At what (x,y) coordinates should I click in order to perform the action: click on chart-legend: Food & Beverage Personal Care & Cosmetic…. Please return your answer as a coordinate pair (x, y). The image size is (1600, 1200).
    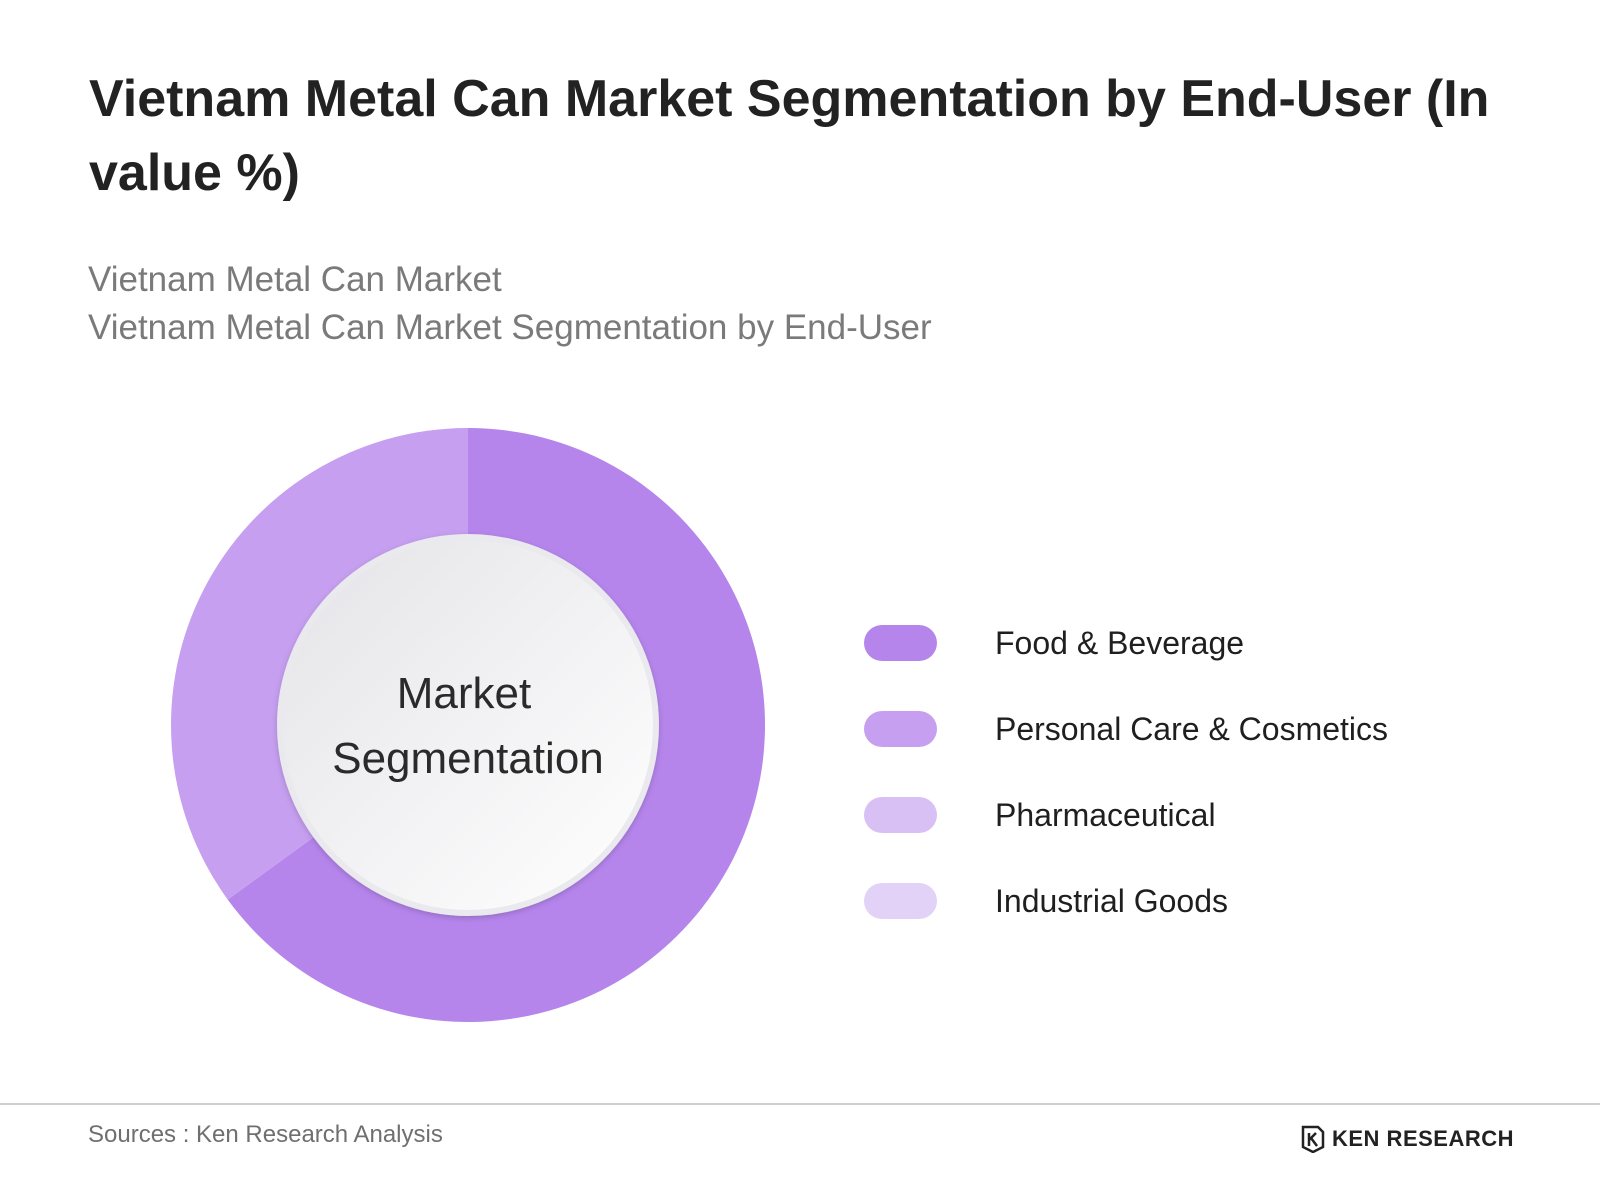
    Looking at the image, I should click on (1126, 772).